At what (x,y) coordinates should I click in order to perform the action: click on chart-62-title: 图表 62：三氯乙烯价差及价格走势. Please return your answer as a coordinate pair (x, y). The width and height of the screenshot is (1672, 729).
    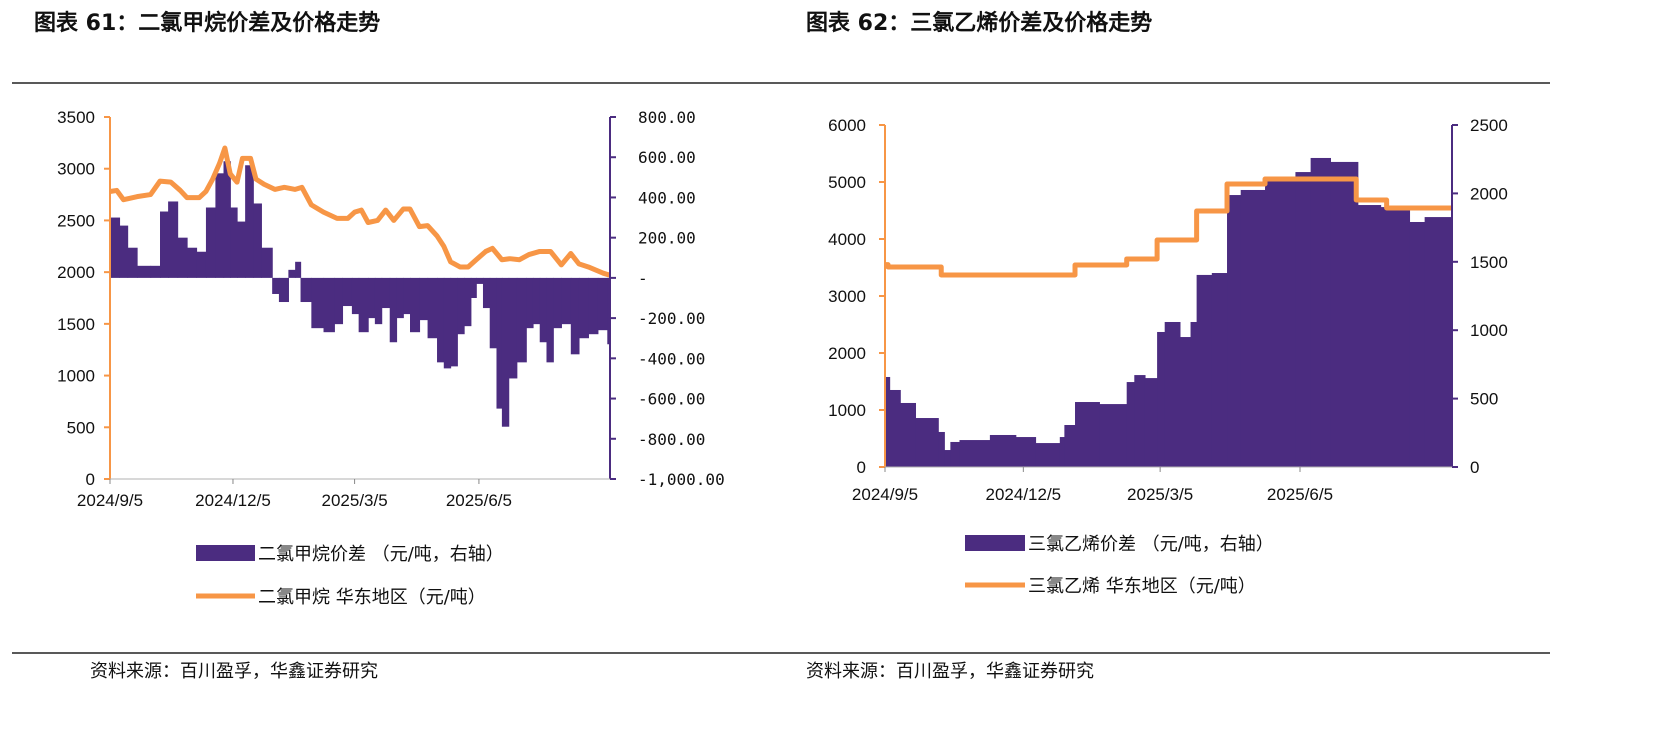
    Looking at the image, I should click on (979, 23).